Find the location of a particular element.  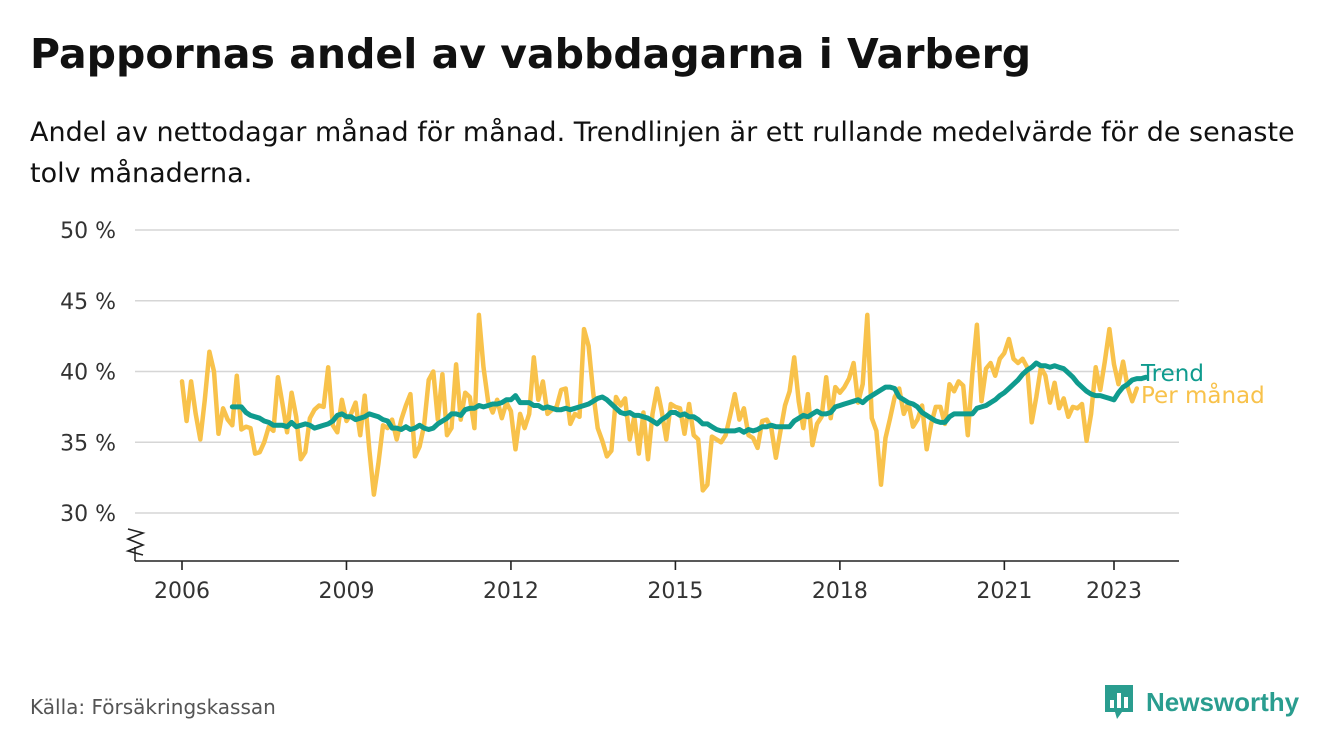

brand-name: Newsworthy is located at coordinates (1223, 701).